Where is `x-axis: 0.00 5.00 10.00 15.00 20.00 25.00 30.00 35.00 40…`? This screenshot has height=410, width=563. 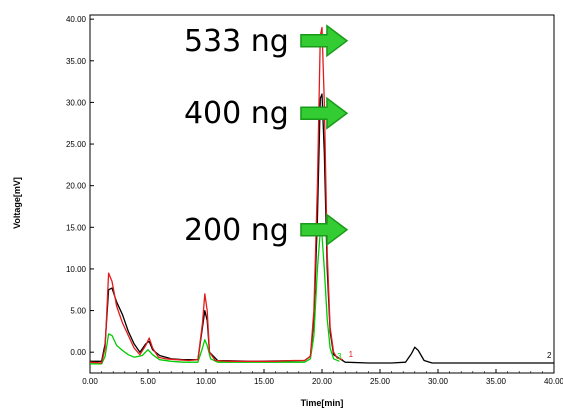 x-axis: 0.00 5.00 10.00 15.00 20.00 25.00 30.00 35.00 40… is located at coordinates (322, 377).